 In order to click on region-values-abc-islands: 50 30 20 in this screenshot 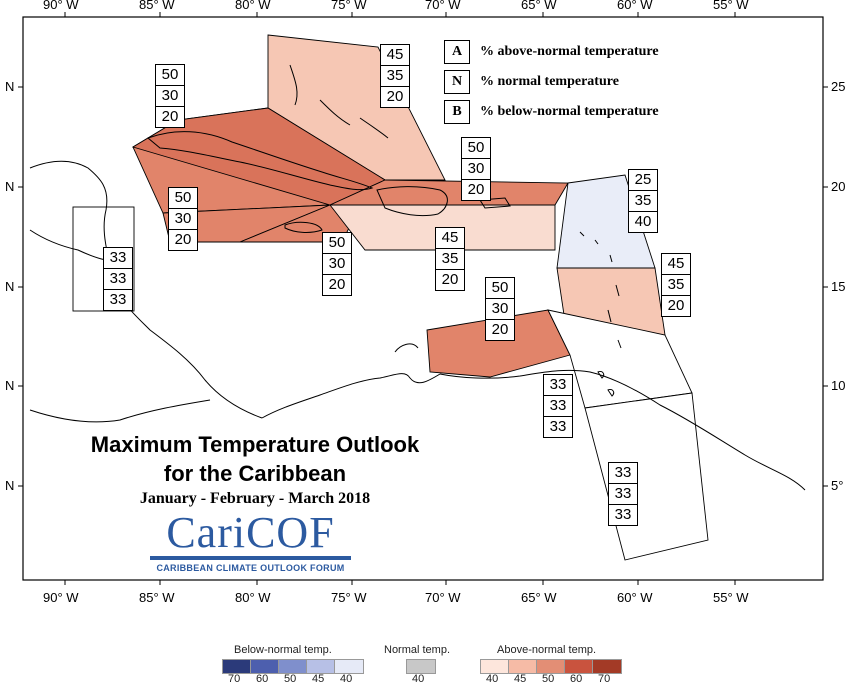, I will do `click(500, 309)`.